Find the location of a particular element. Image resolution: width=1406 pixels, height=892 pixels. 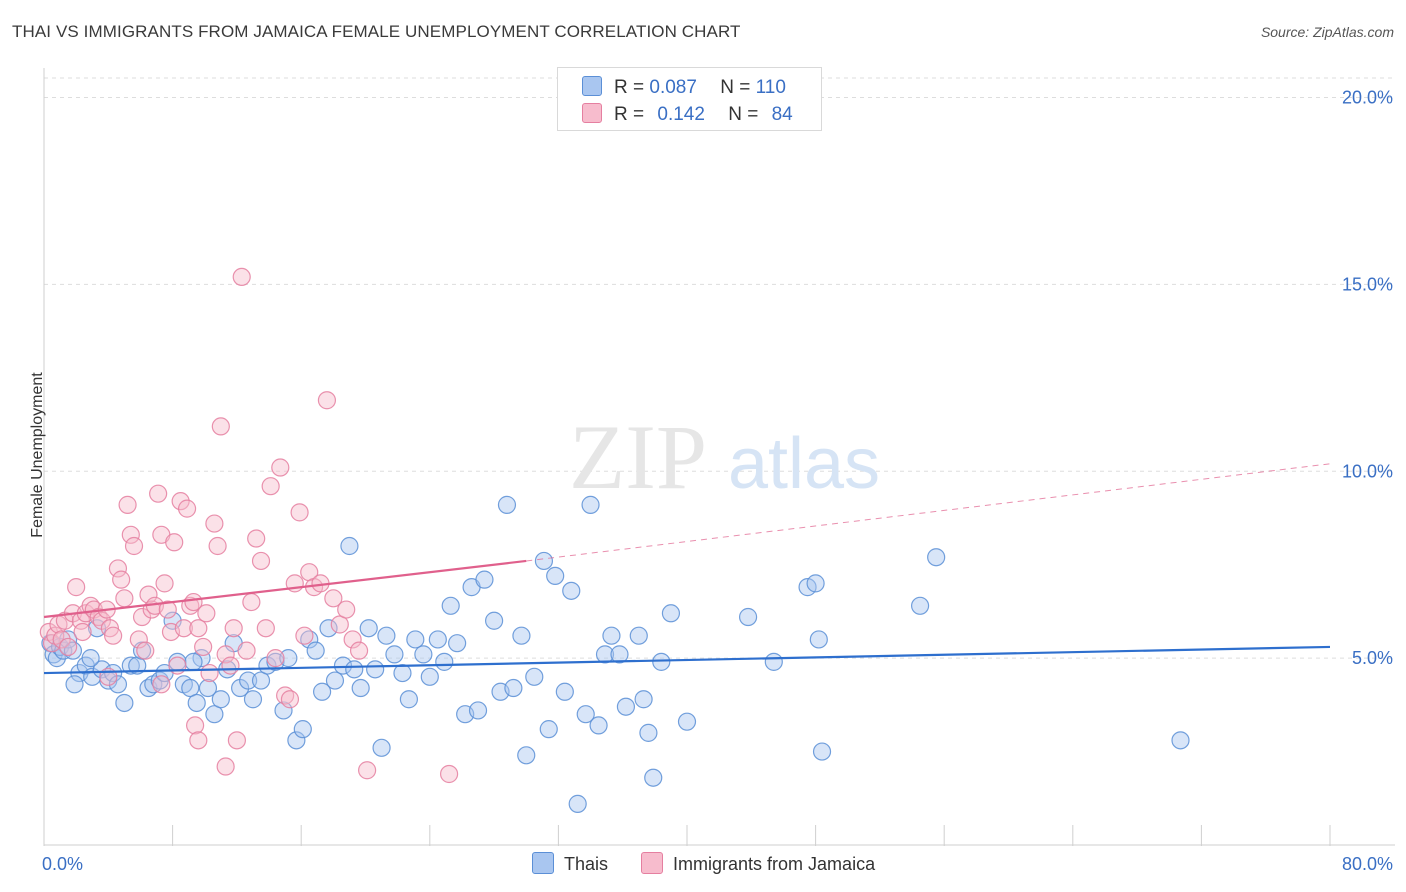

legend-row-jamaica: R = 0.142 N = 84 is located at coordinates (687, 114).